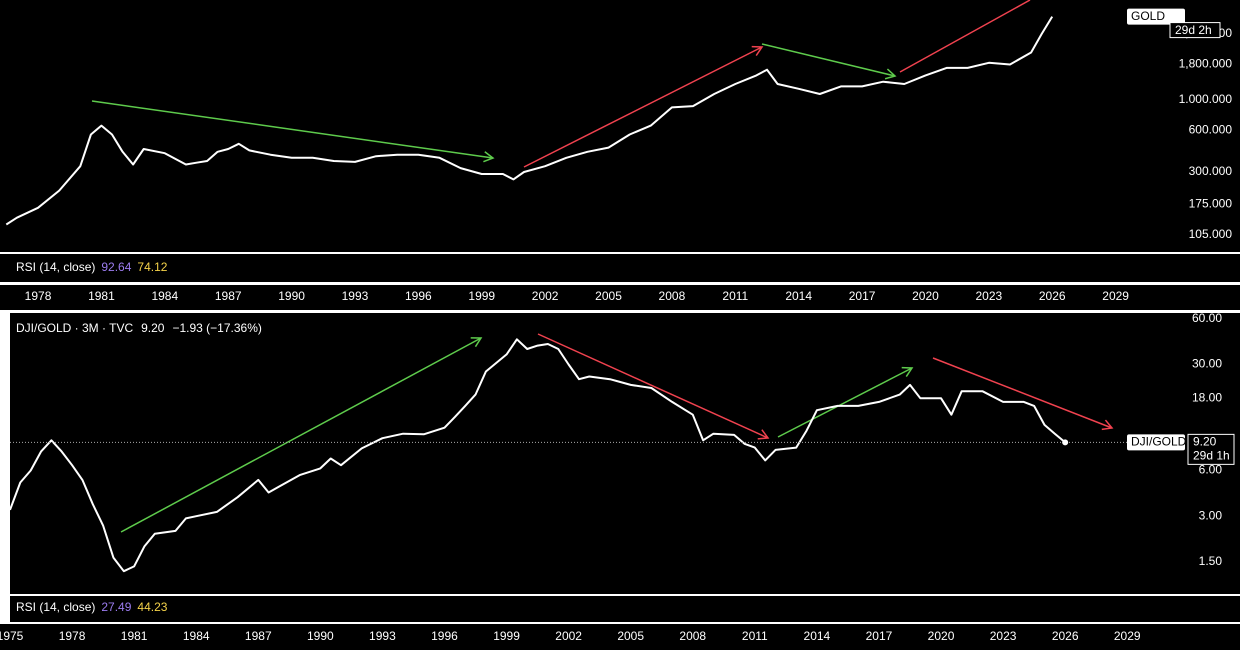 The image size is (1250, 654). I want to click on price-label-box, so click(1211, 449).